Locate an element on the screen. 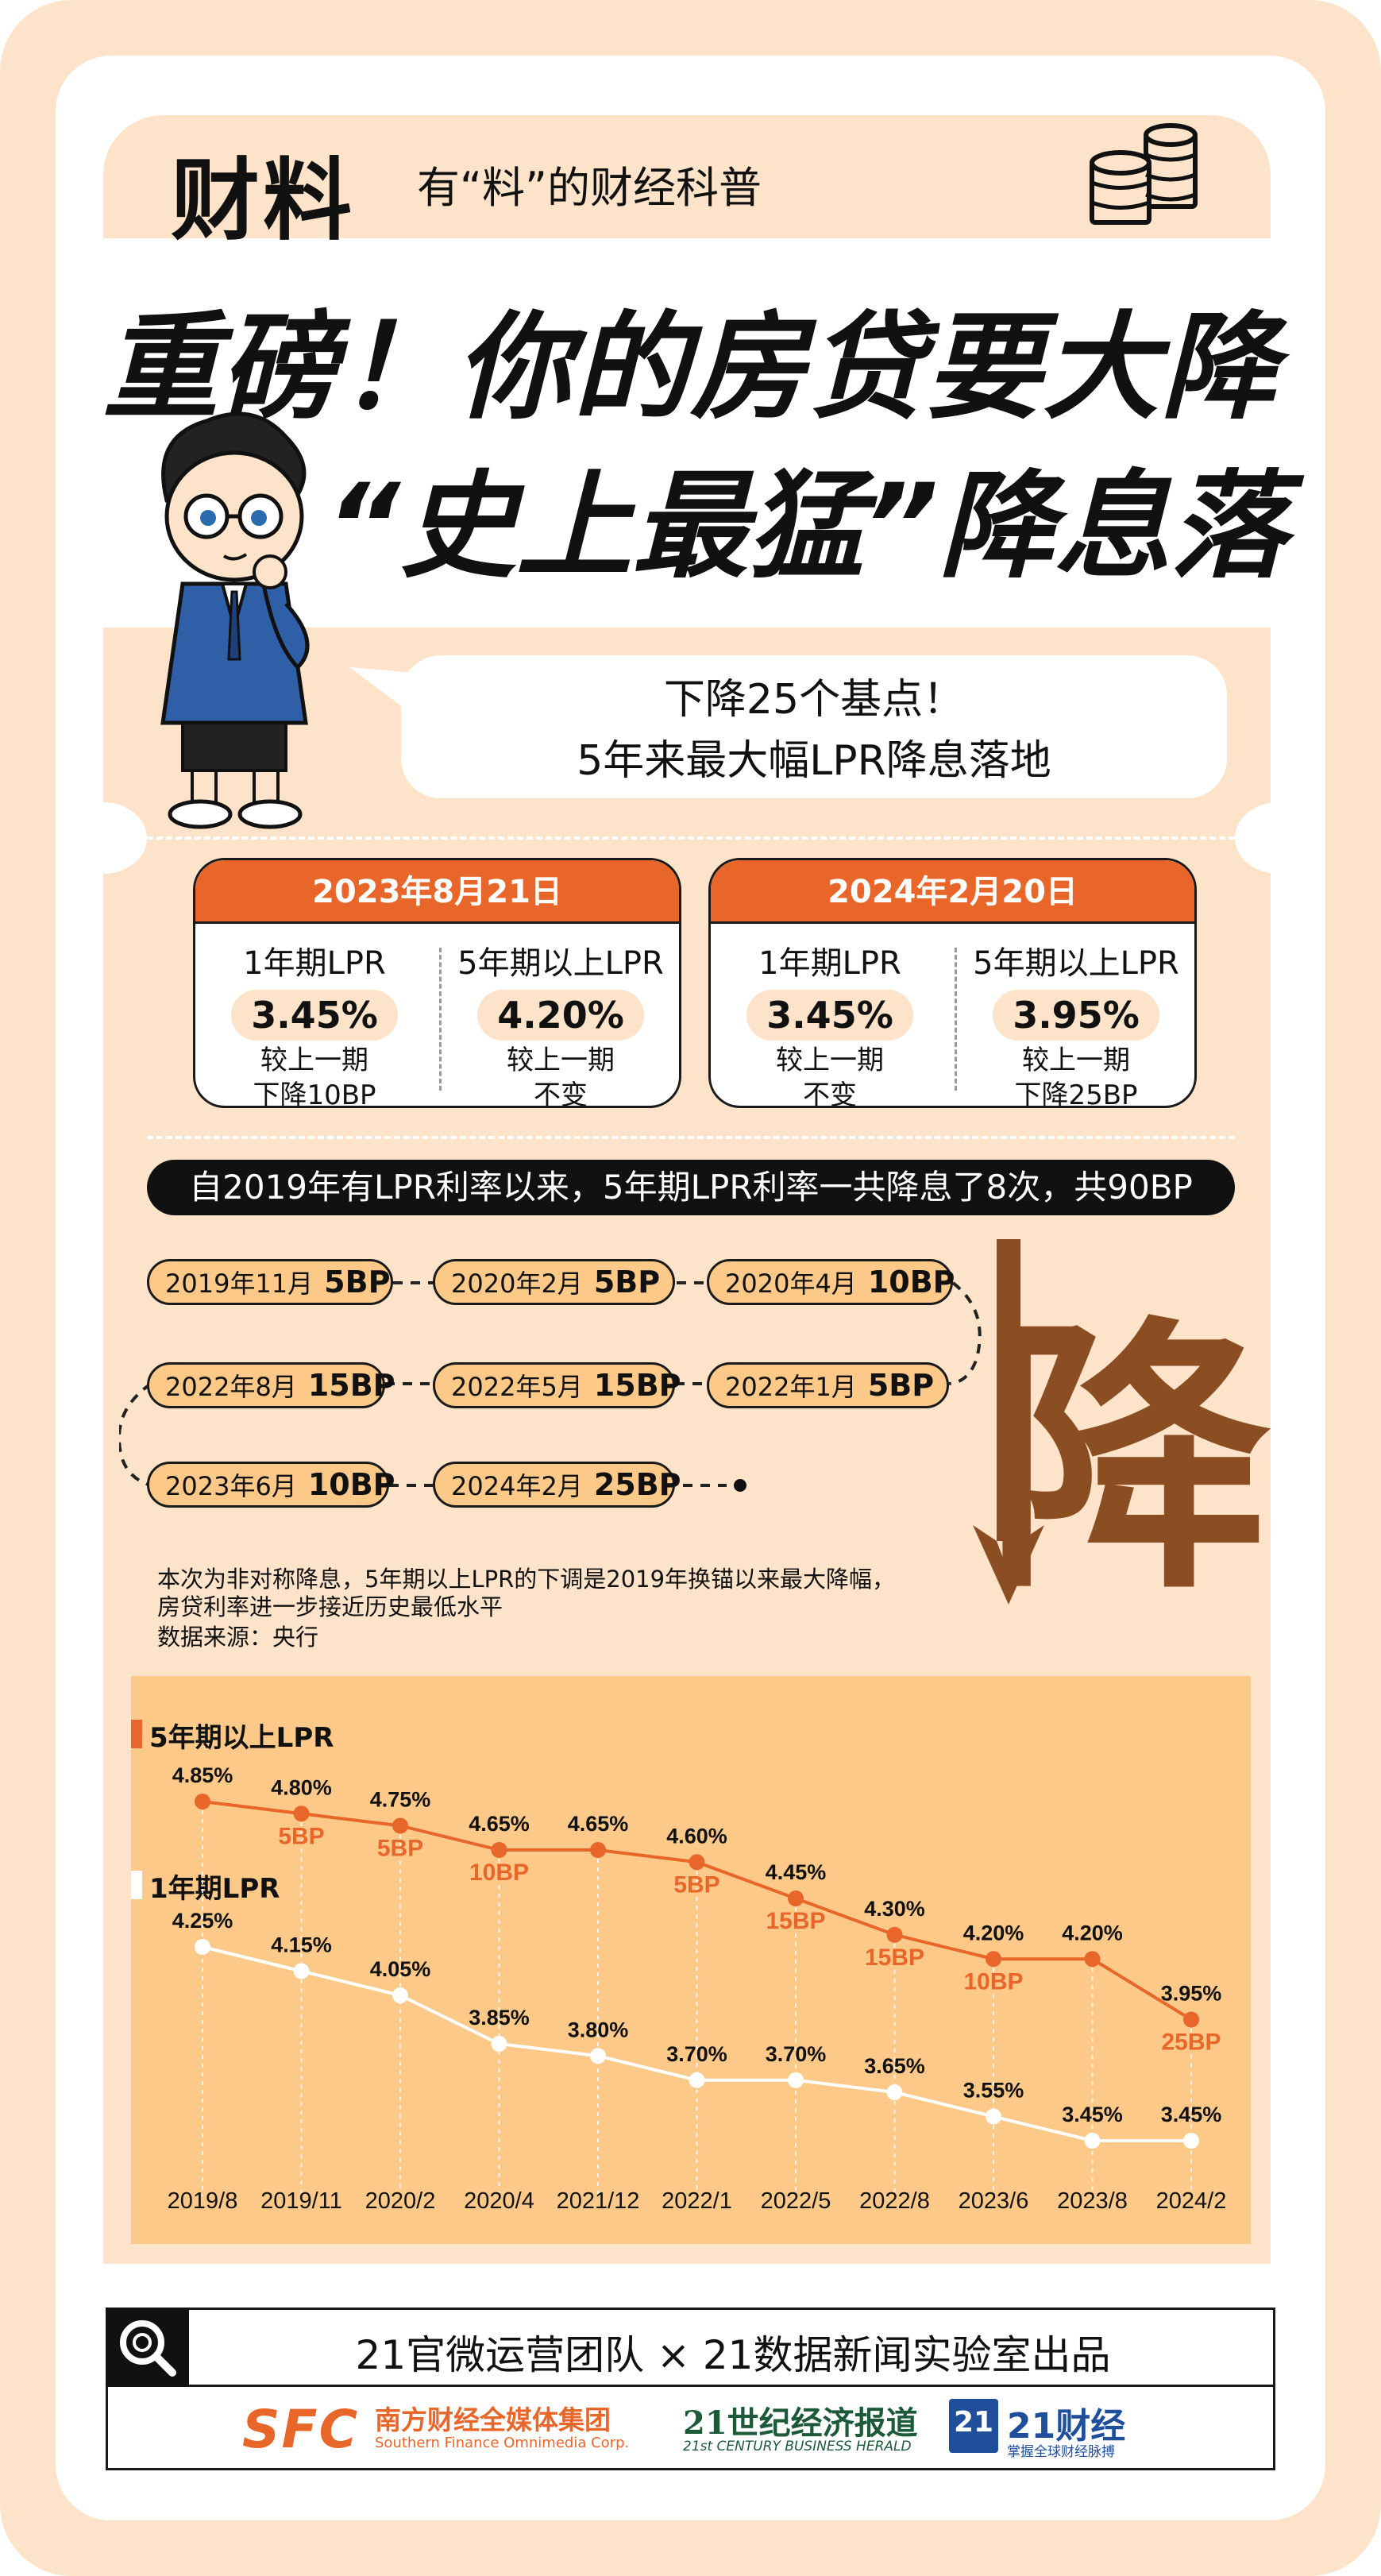 The image size is (1381, 2576). brand-logo: 财料 is located at coordinates (263, 201).